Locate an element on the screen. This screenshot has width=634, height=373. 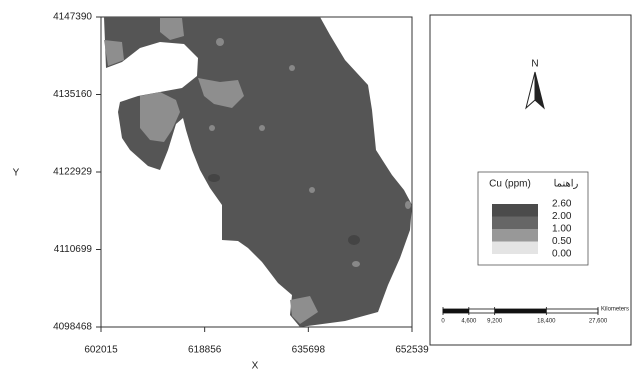
scale-label: 9,200 is located at coordinates (495, 322).